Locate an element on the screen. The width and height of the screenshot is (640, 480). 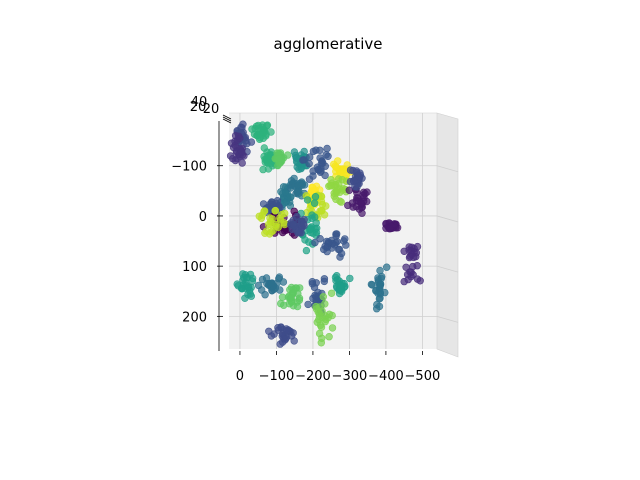
y-tick-label-0: −100 is located at coordinates (189, 167).